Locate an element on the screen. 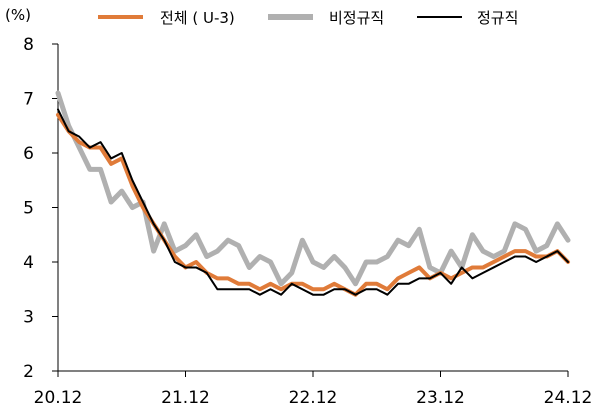  x-tick-label: 21.12 is located at coordinates (185, 398).